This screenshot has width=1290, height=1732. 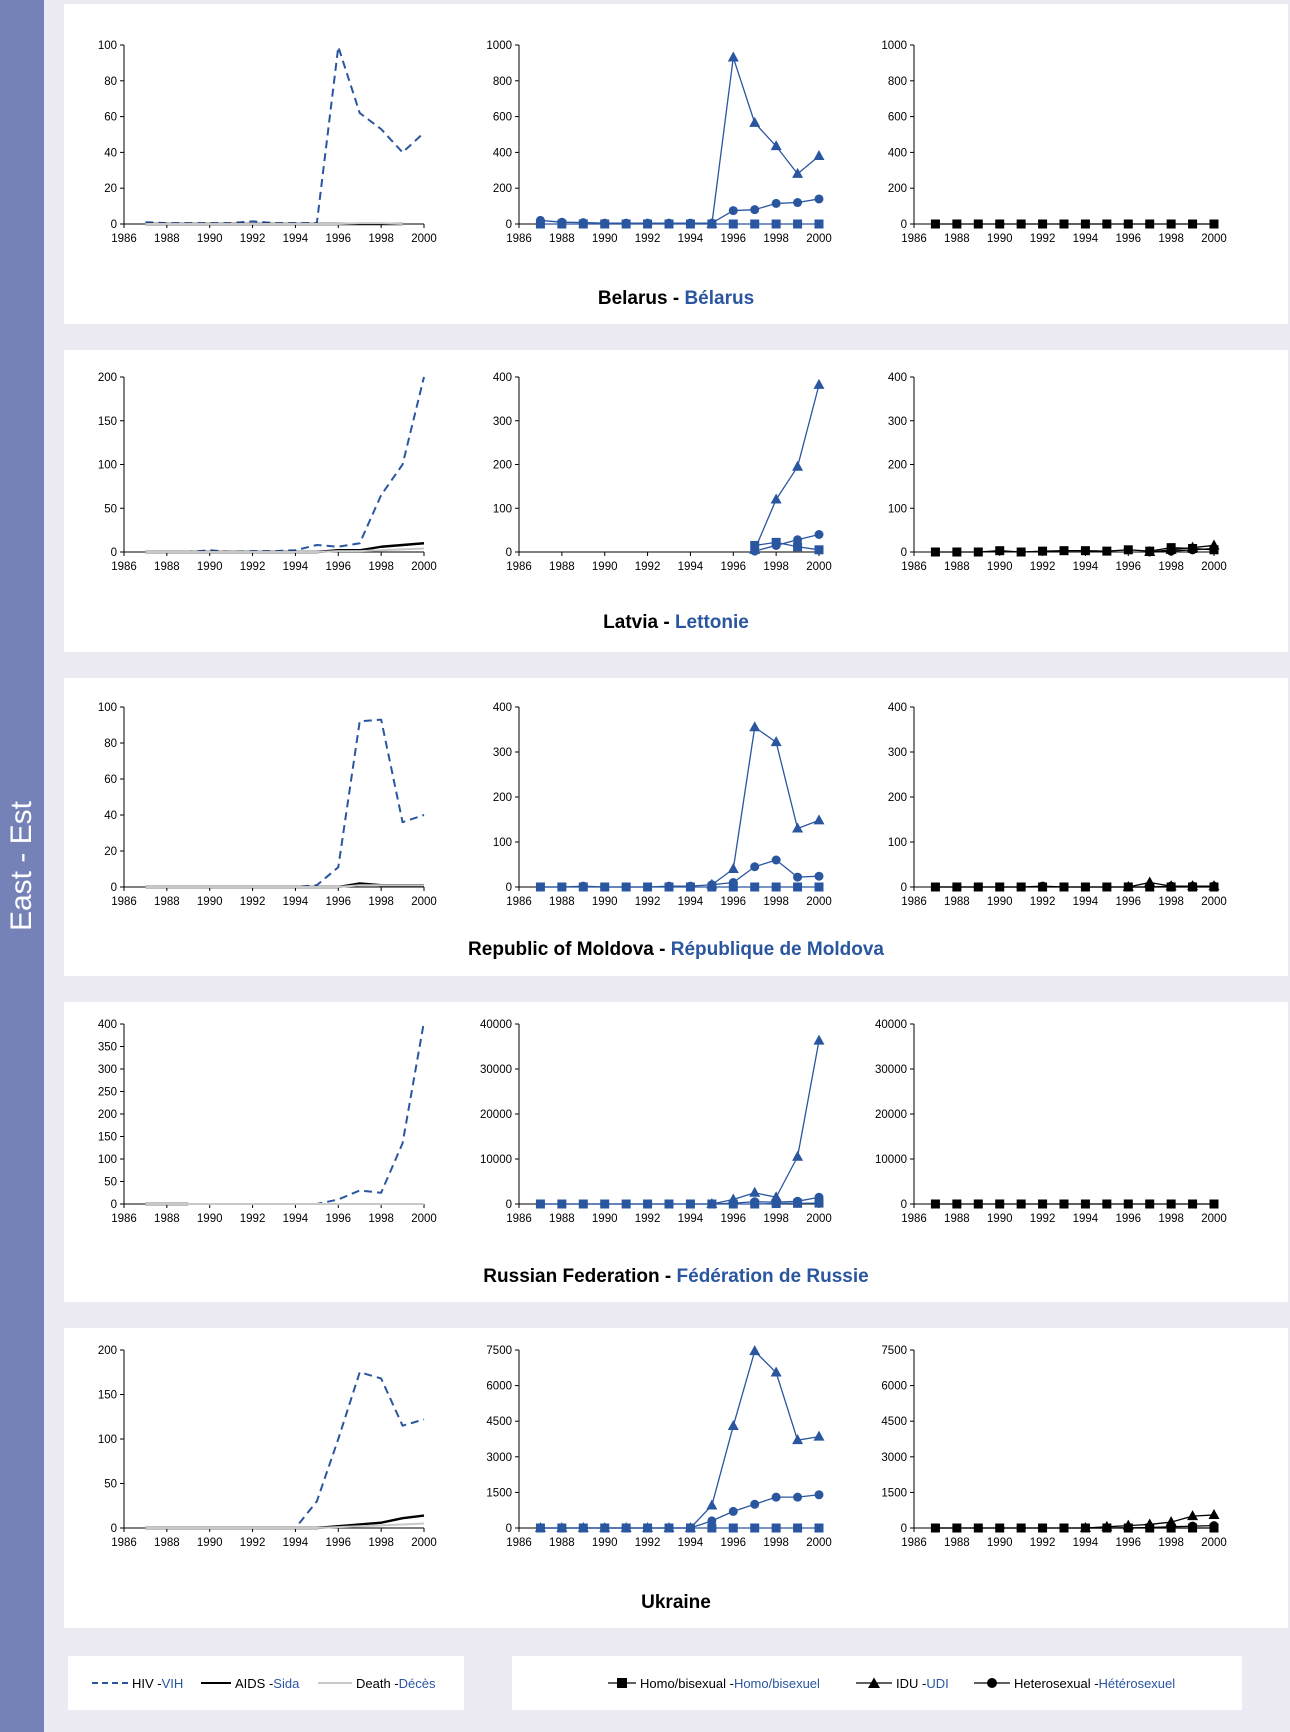 What do you see at coordinates (1137, 1683) in the screenshot?
I see `legend-label-fr: Hétérosexuel` at bounding box center [1137, 1683].